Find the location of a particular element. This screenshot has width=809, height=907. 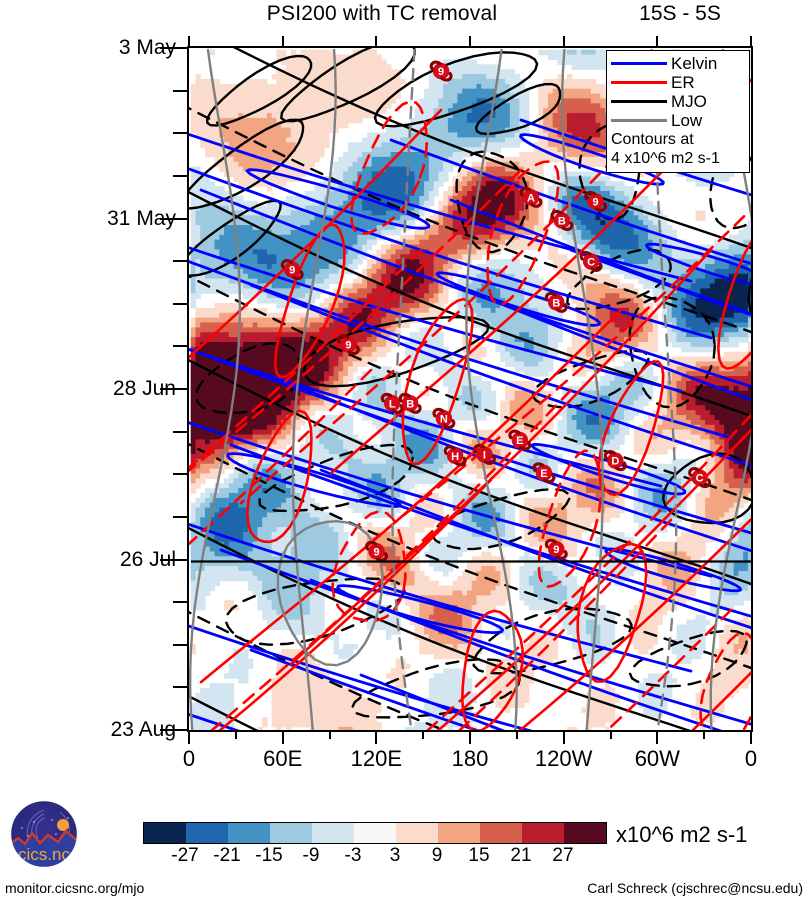

legend-item-kelvin: Kelvin is located at coordinates (678, 63).